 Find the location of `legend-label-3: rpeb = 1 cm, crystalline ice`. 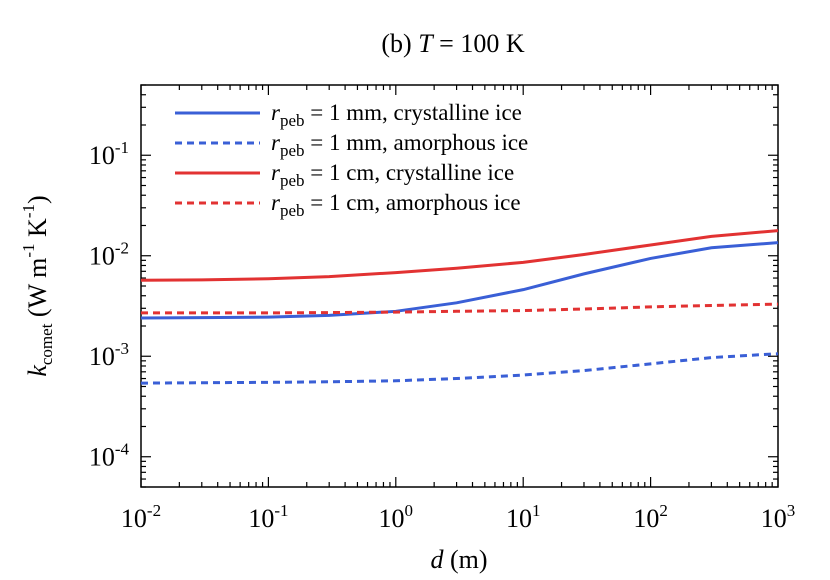

legend-label-3: rpeb = 1 cm, crystalline ice is located at coordinates (392, 175).